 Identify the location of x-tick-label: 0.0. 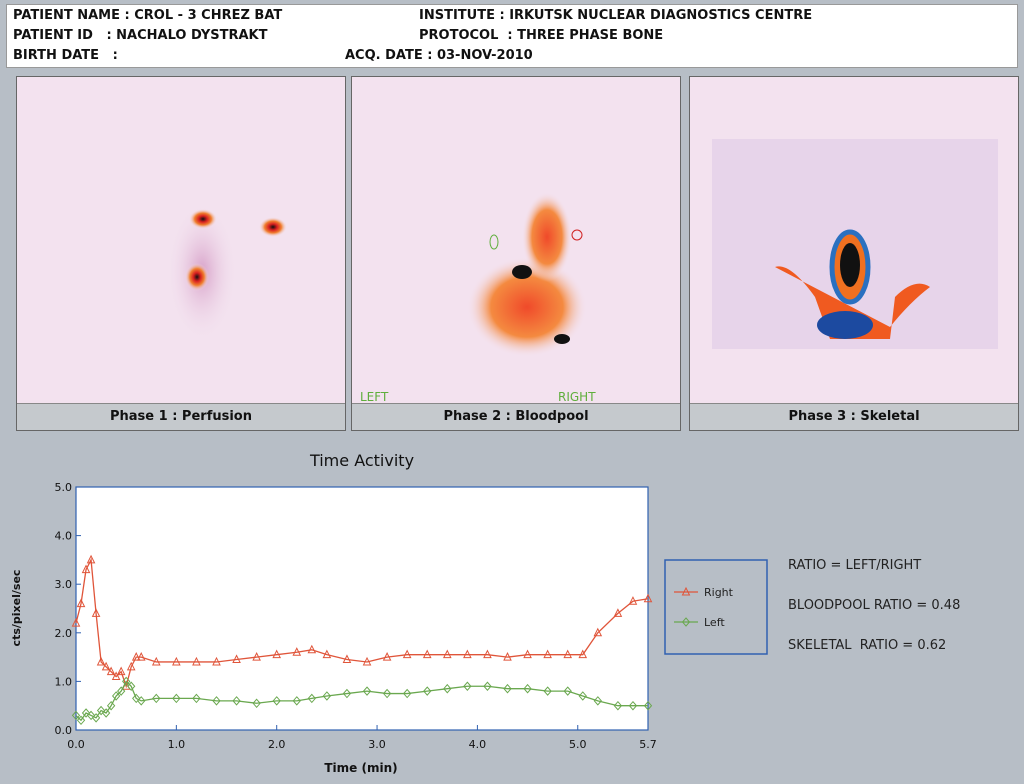
(76, 744).